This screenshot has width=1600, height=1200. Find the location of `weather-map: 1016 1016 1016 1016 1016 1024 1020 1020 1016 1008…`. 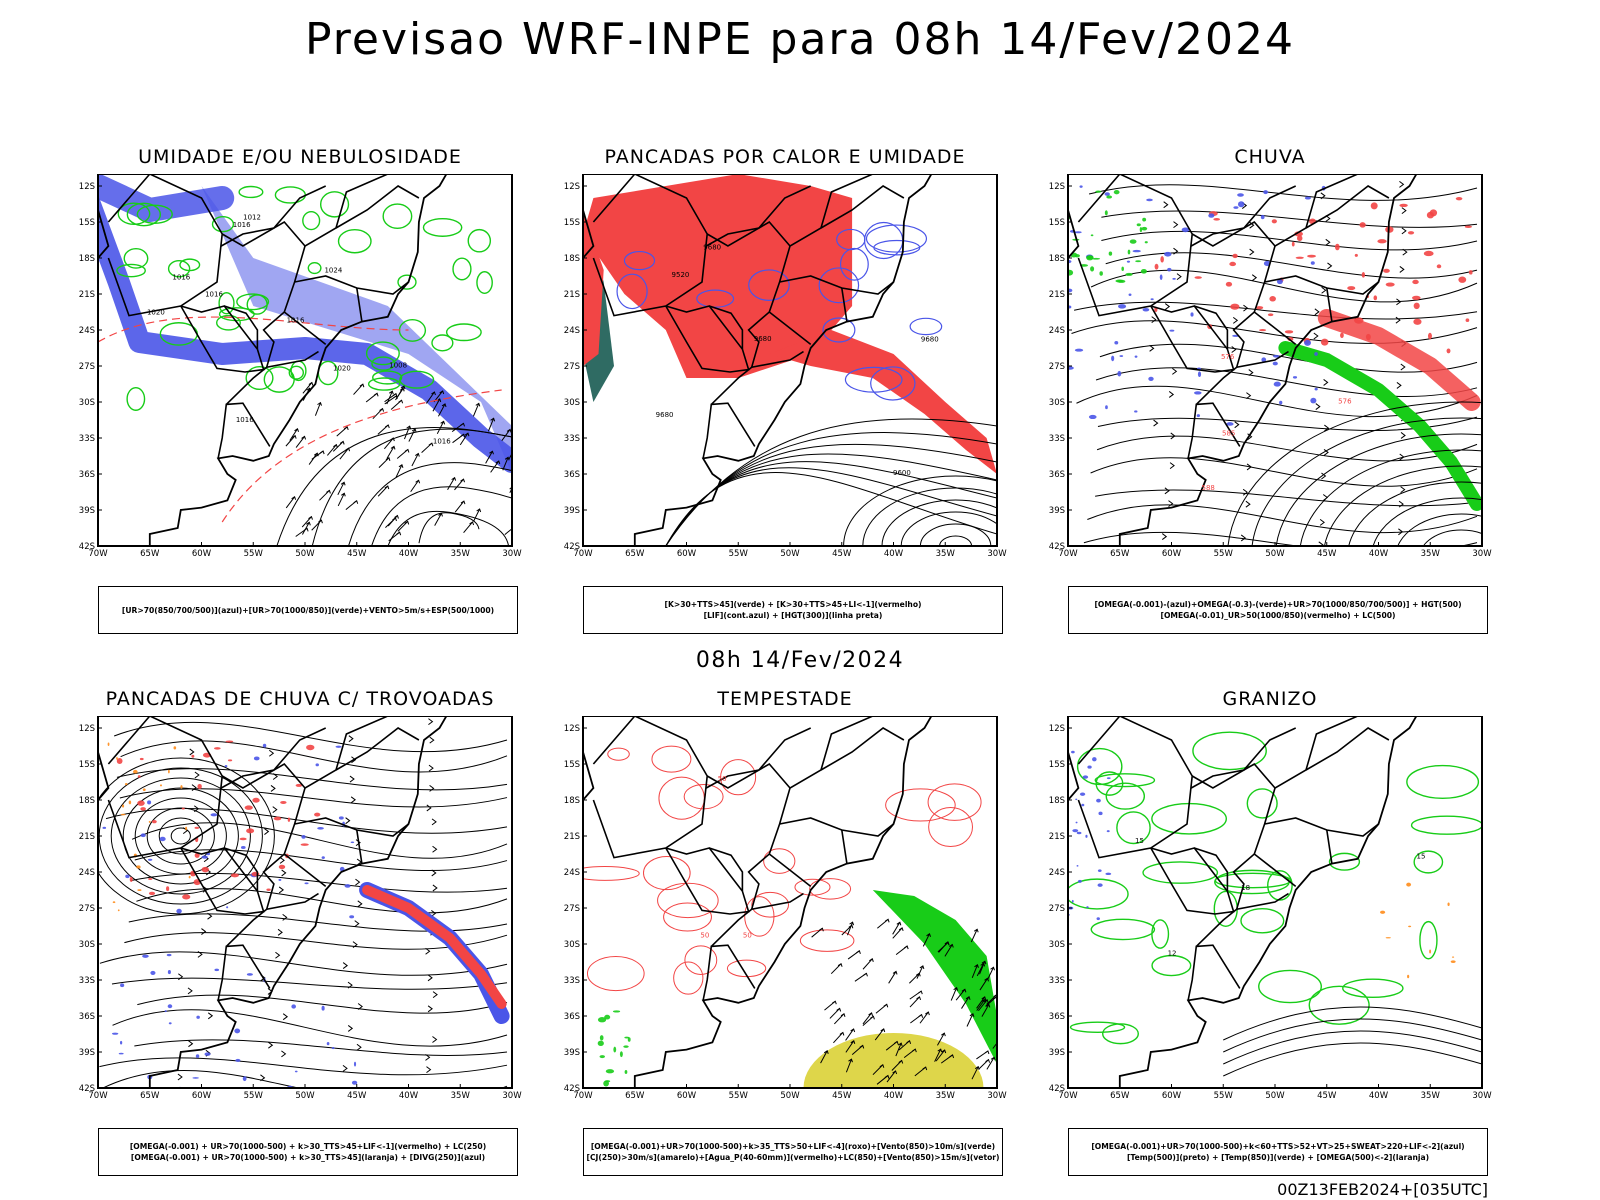

weather-map: 1016 1016 1016 1016 1016 1024 1020 1020 1016 1008… is located at coordinates (300, 374).